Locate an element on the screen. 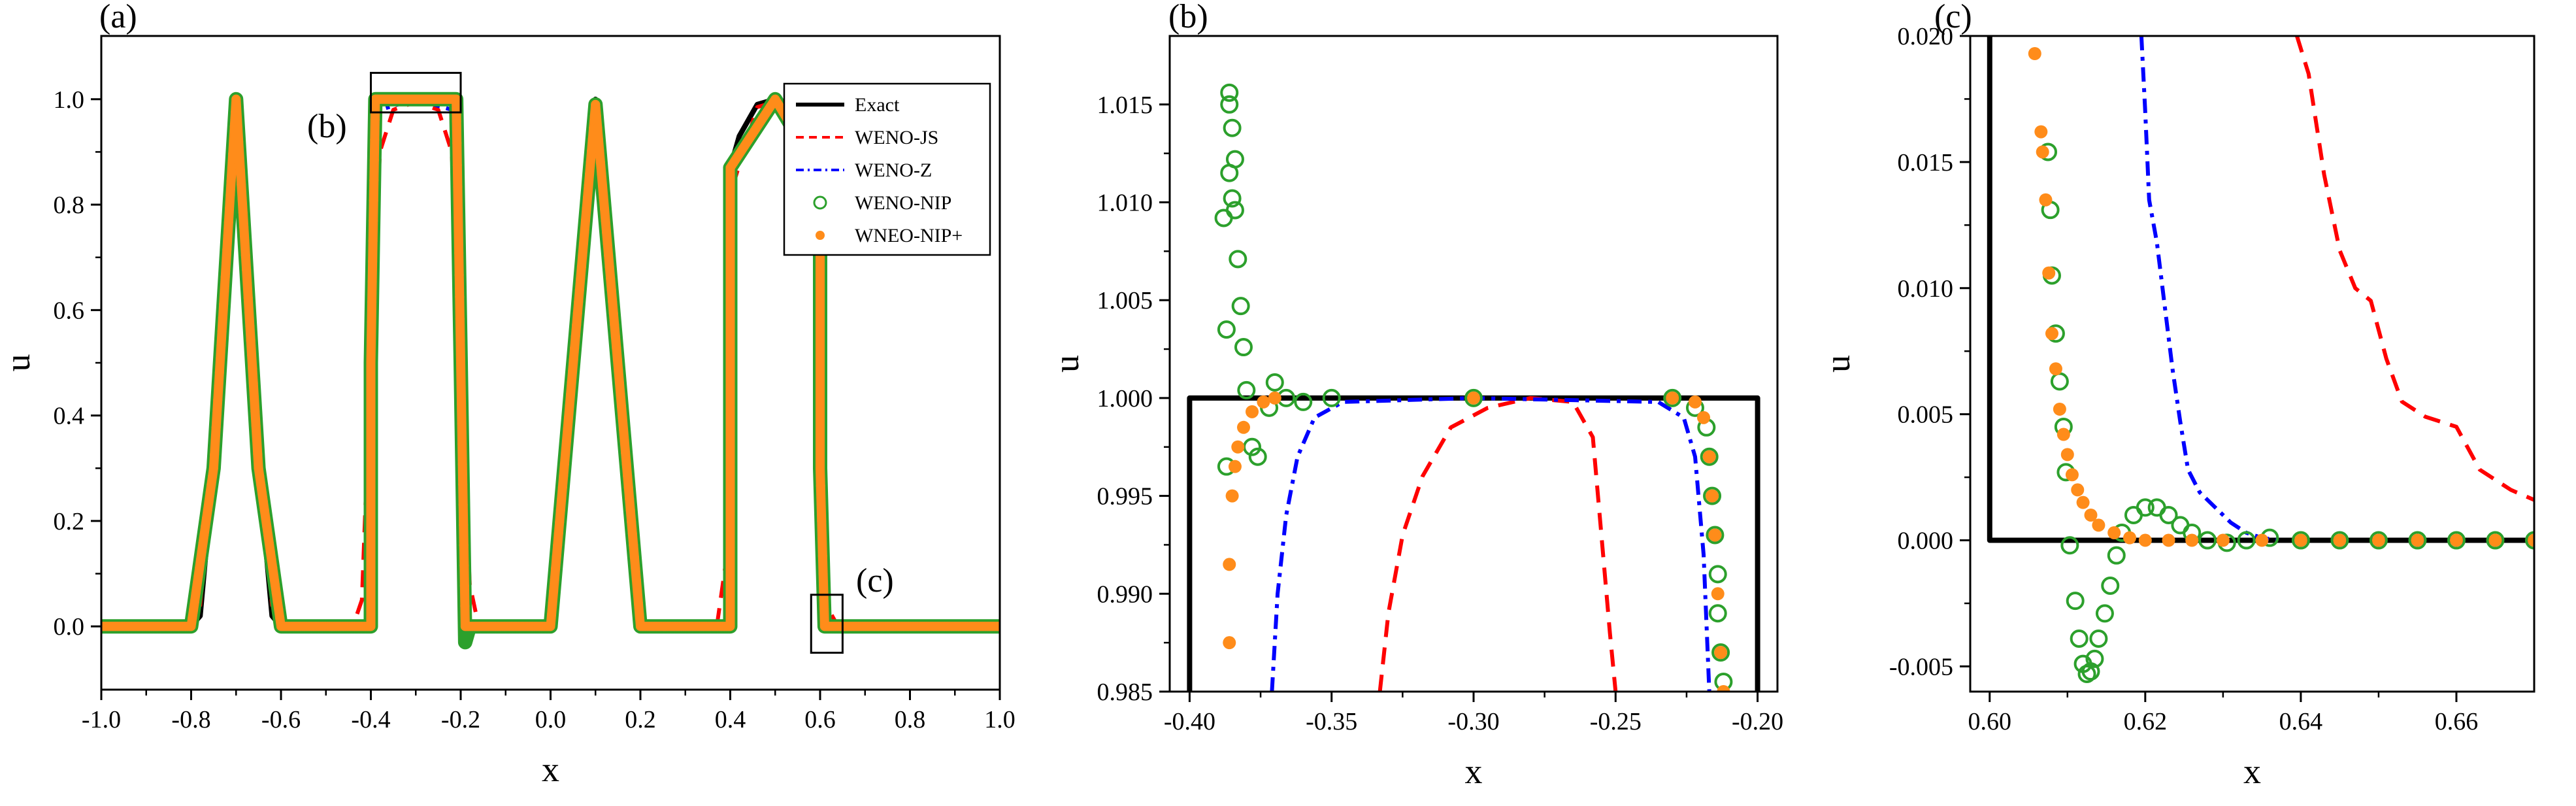 This screenshot has width=2576, height=806. panel-label: (b) is located at coordinates (1188, 18).